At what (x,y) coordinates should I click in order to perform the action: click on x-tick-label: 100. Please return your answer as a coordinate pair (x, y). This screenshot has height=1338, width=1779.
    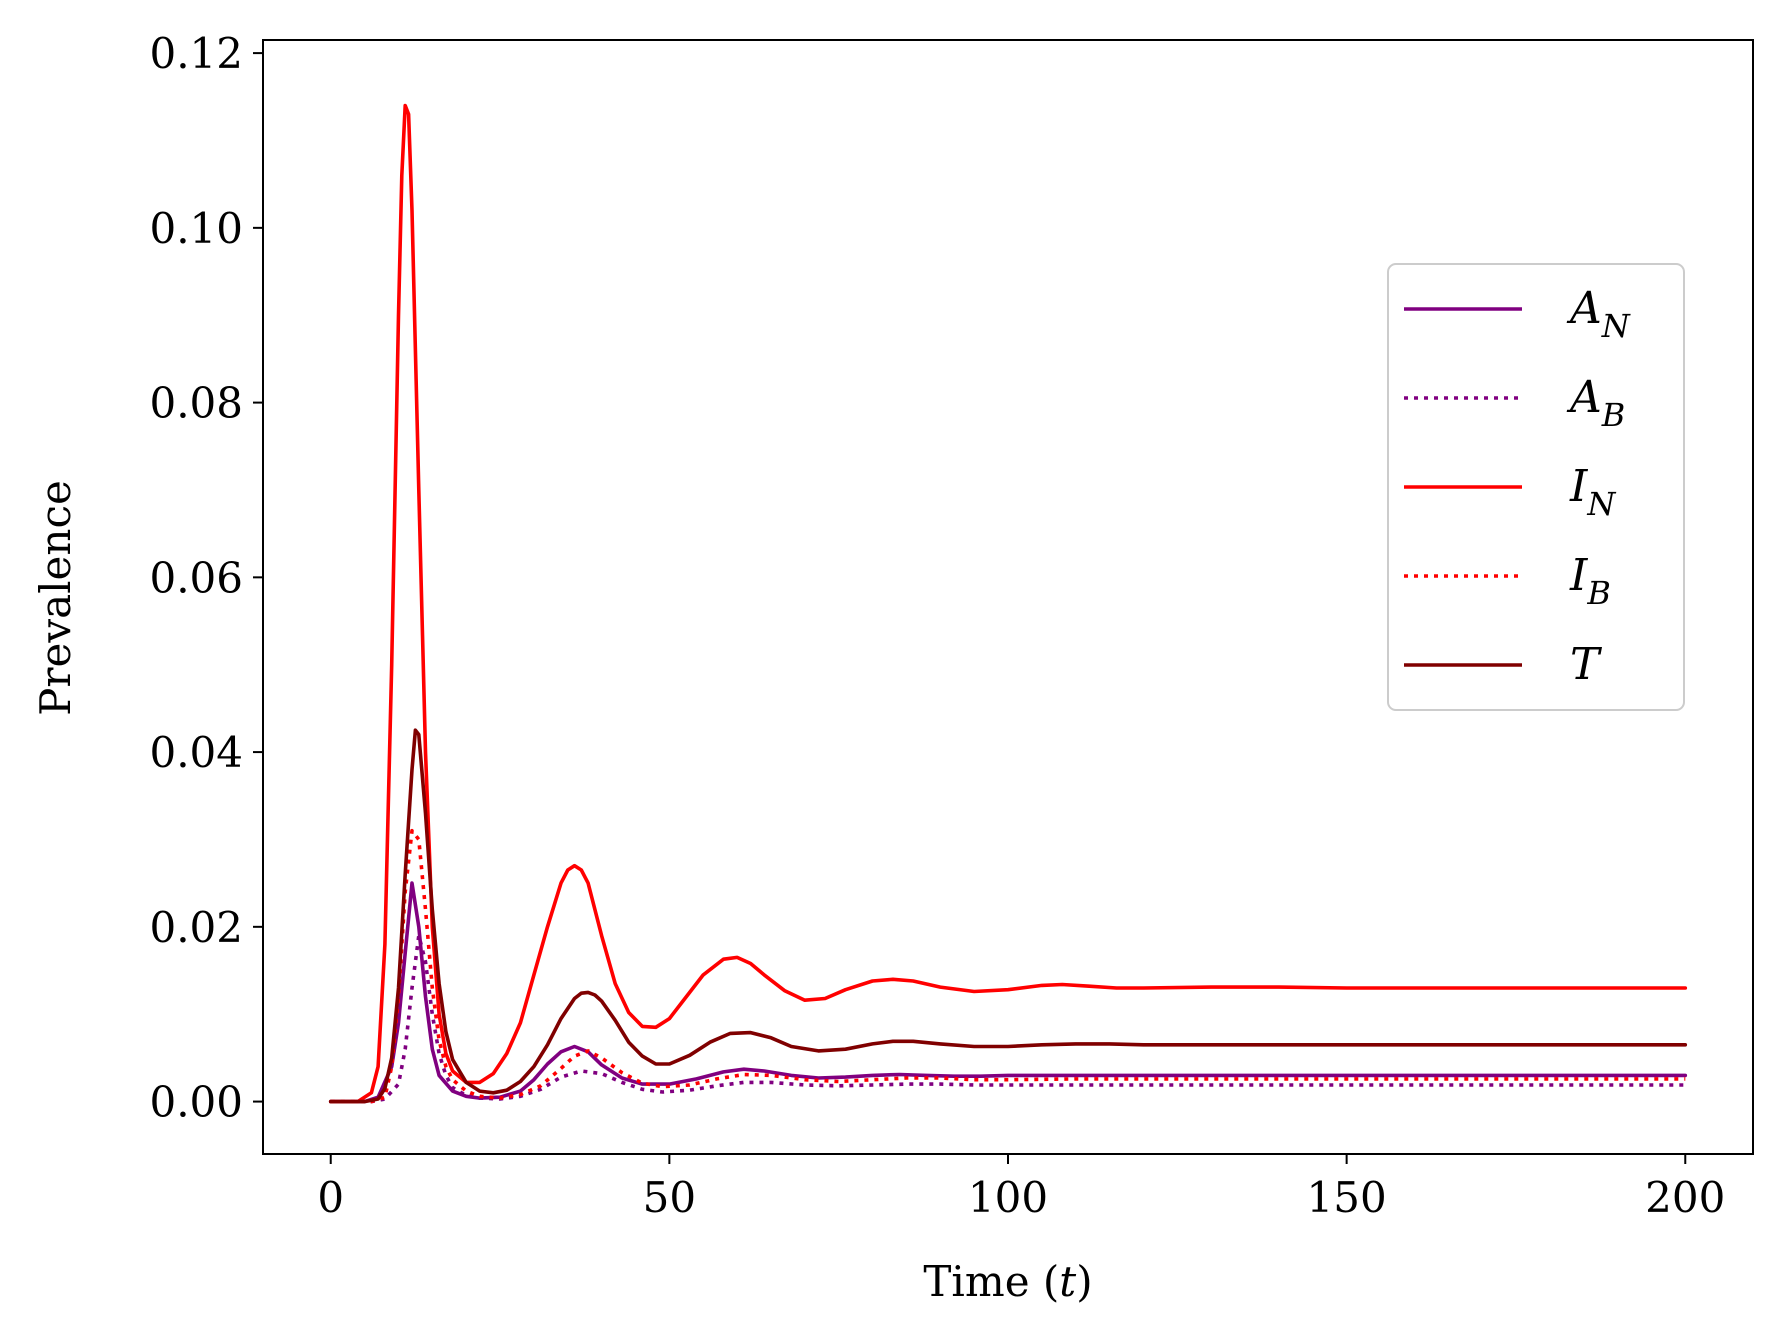
    Looking at the image, I should click on (1008, 1197).